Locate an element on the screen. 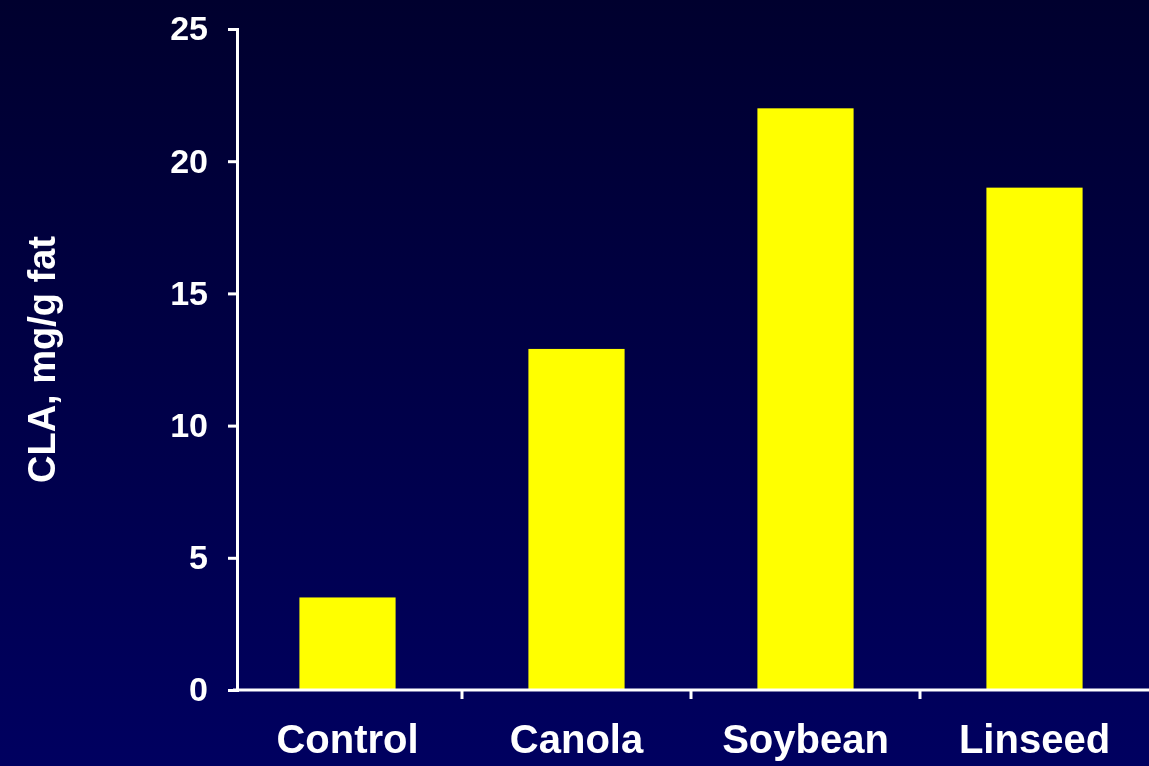  y-axis-title: CLA, mg/g fat is located at coordinates (42, 359).